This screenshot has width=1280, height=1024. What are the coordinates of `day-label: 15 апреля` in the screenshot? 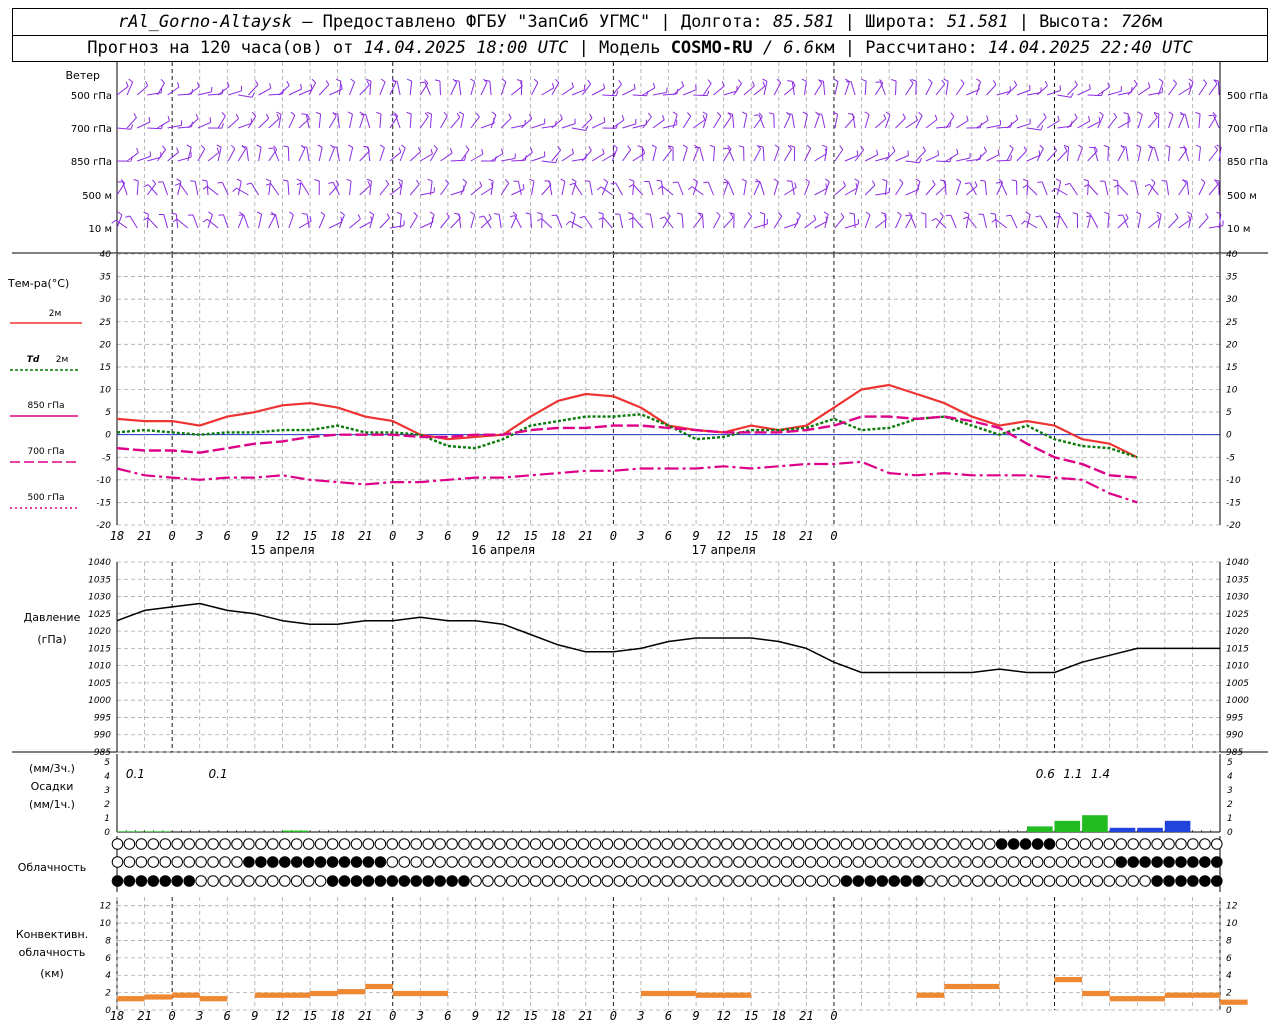 It's located at (282, 550).